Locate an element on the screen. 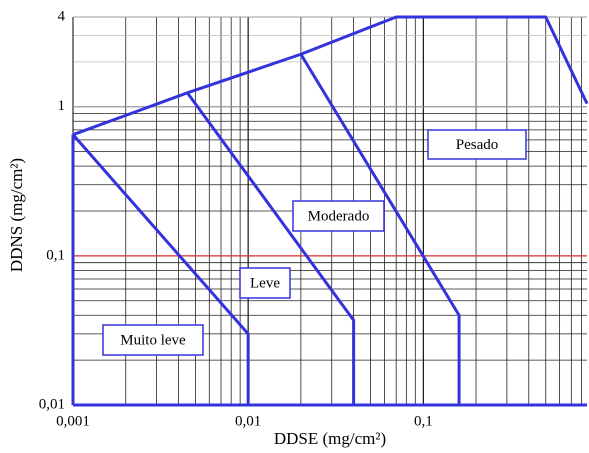  region-label: Pesado is located at coordinates (477, 145).